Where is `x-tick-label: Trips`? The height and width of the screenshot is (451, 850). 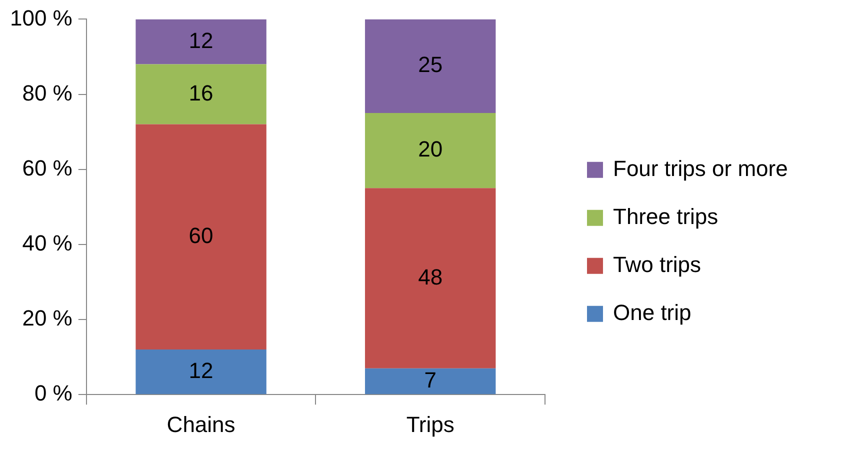
x-tick-label: Trips is located at coordinates (430, 424).